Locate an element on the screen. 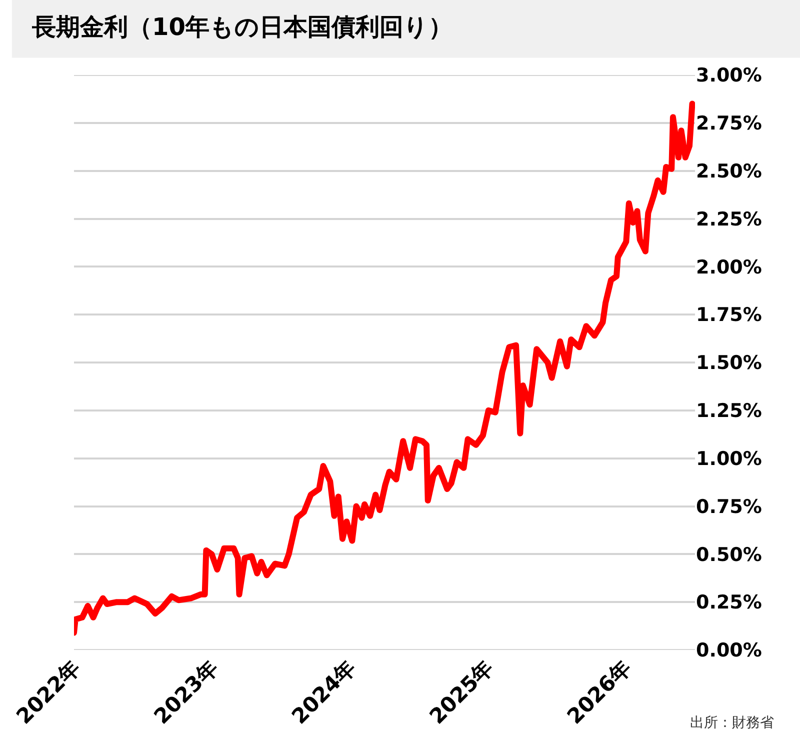 This screenshot has height=755, width=800. y-tick-label: 0.75% is located at coordinates (729, 507).